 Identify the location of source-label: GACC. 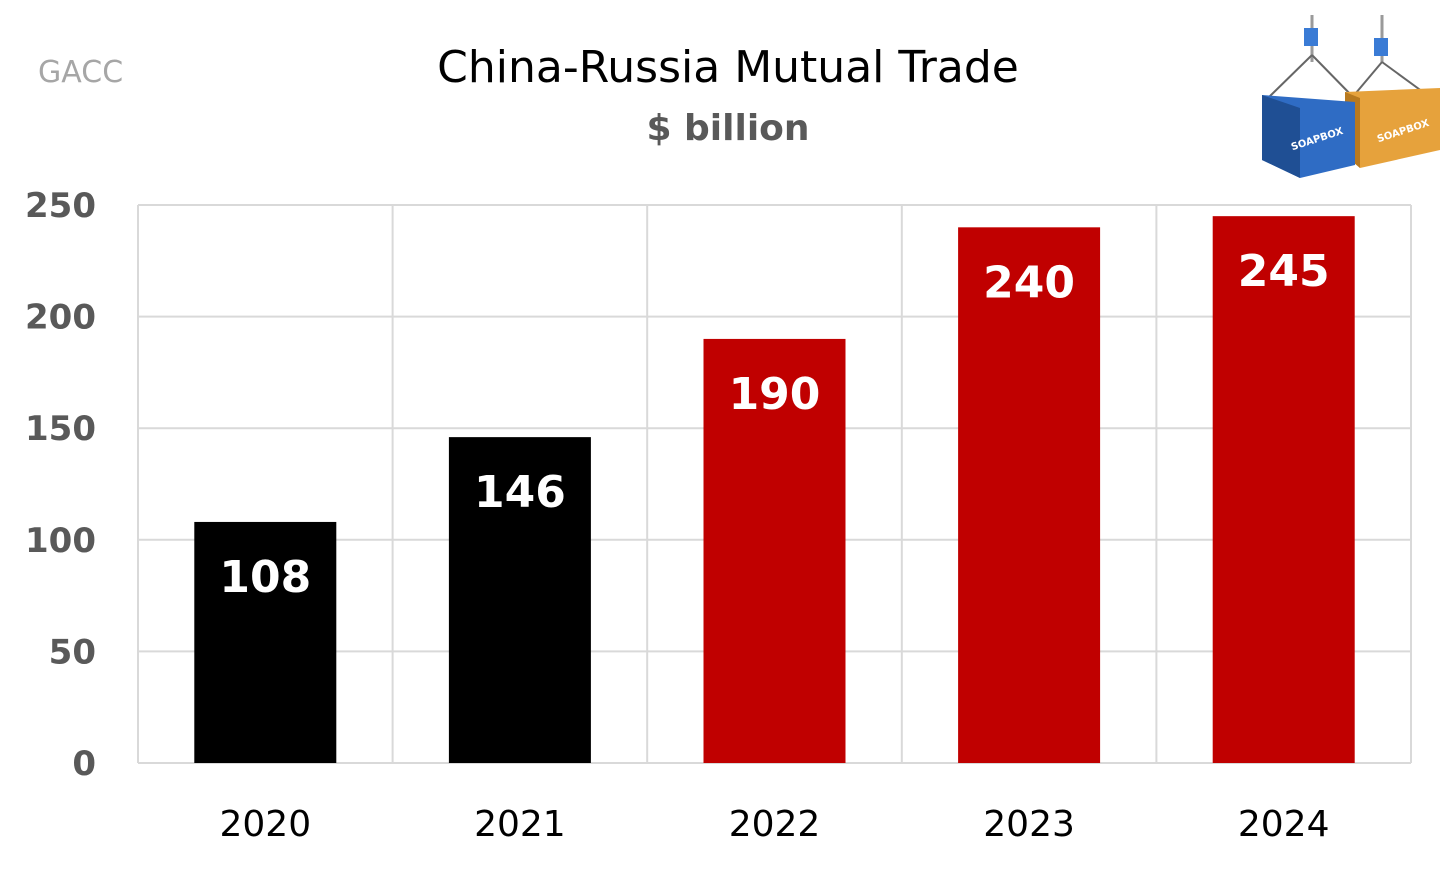
(80, 72).